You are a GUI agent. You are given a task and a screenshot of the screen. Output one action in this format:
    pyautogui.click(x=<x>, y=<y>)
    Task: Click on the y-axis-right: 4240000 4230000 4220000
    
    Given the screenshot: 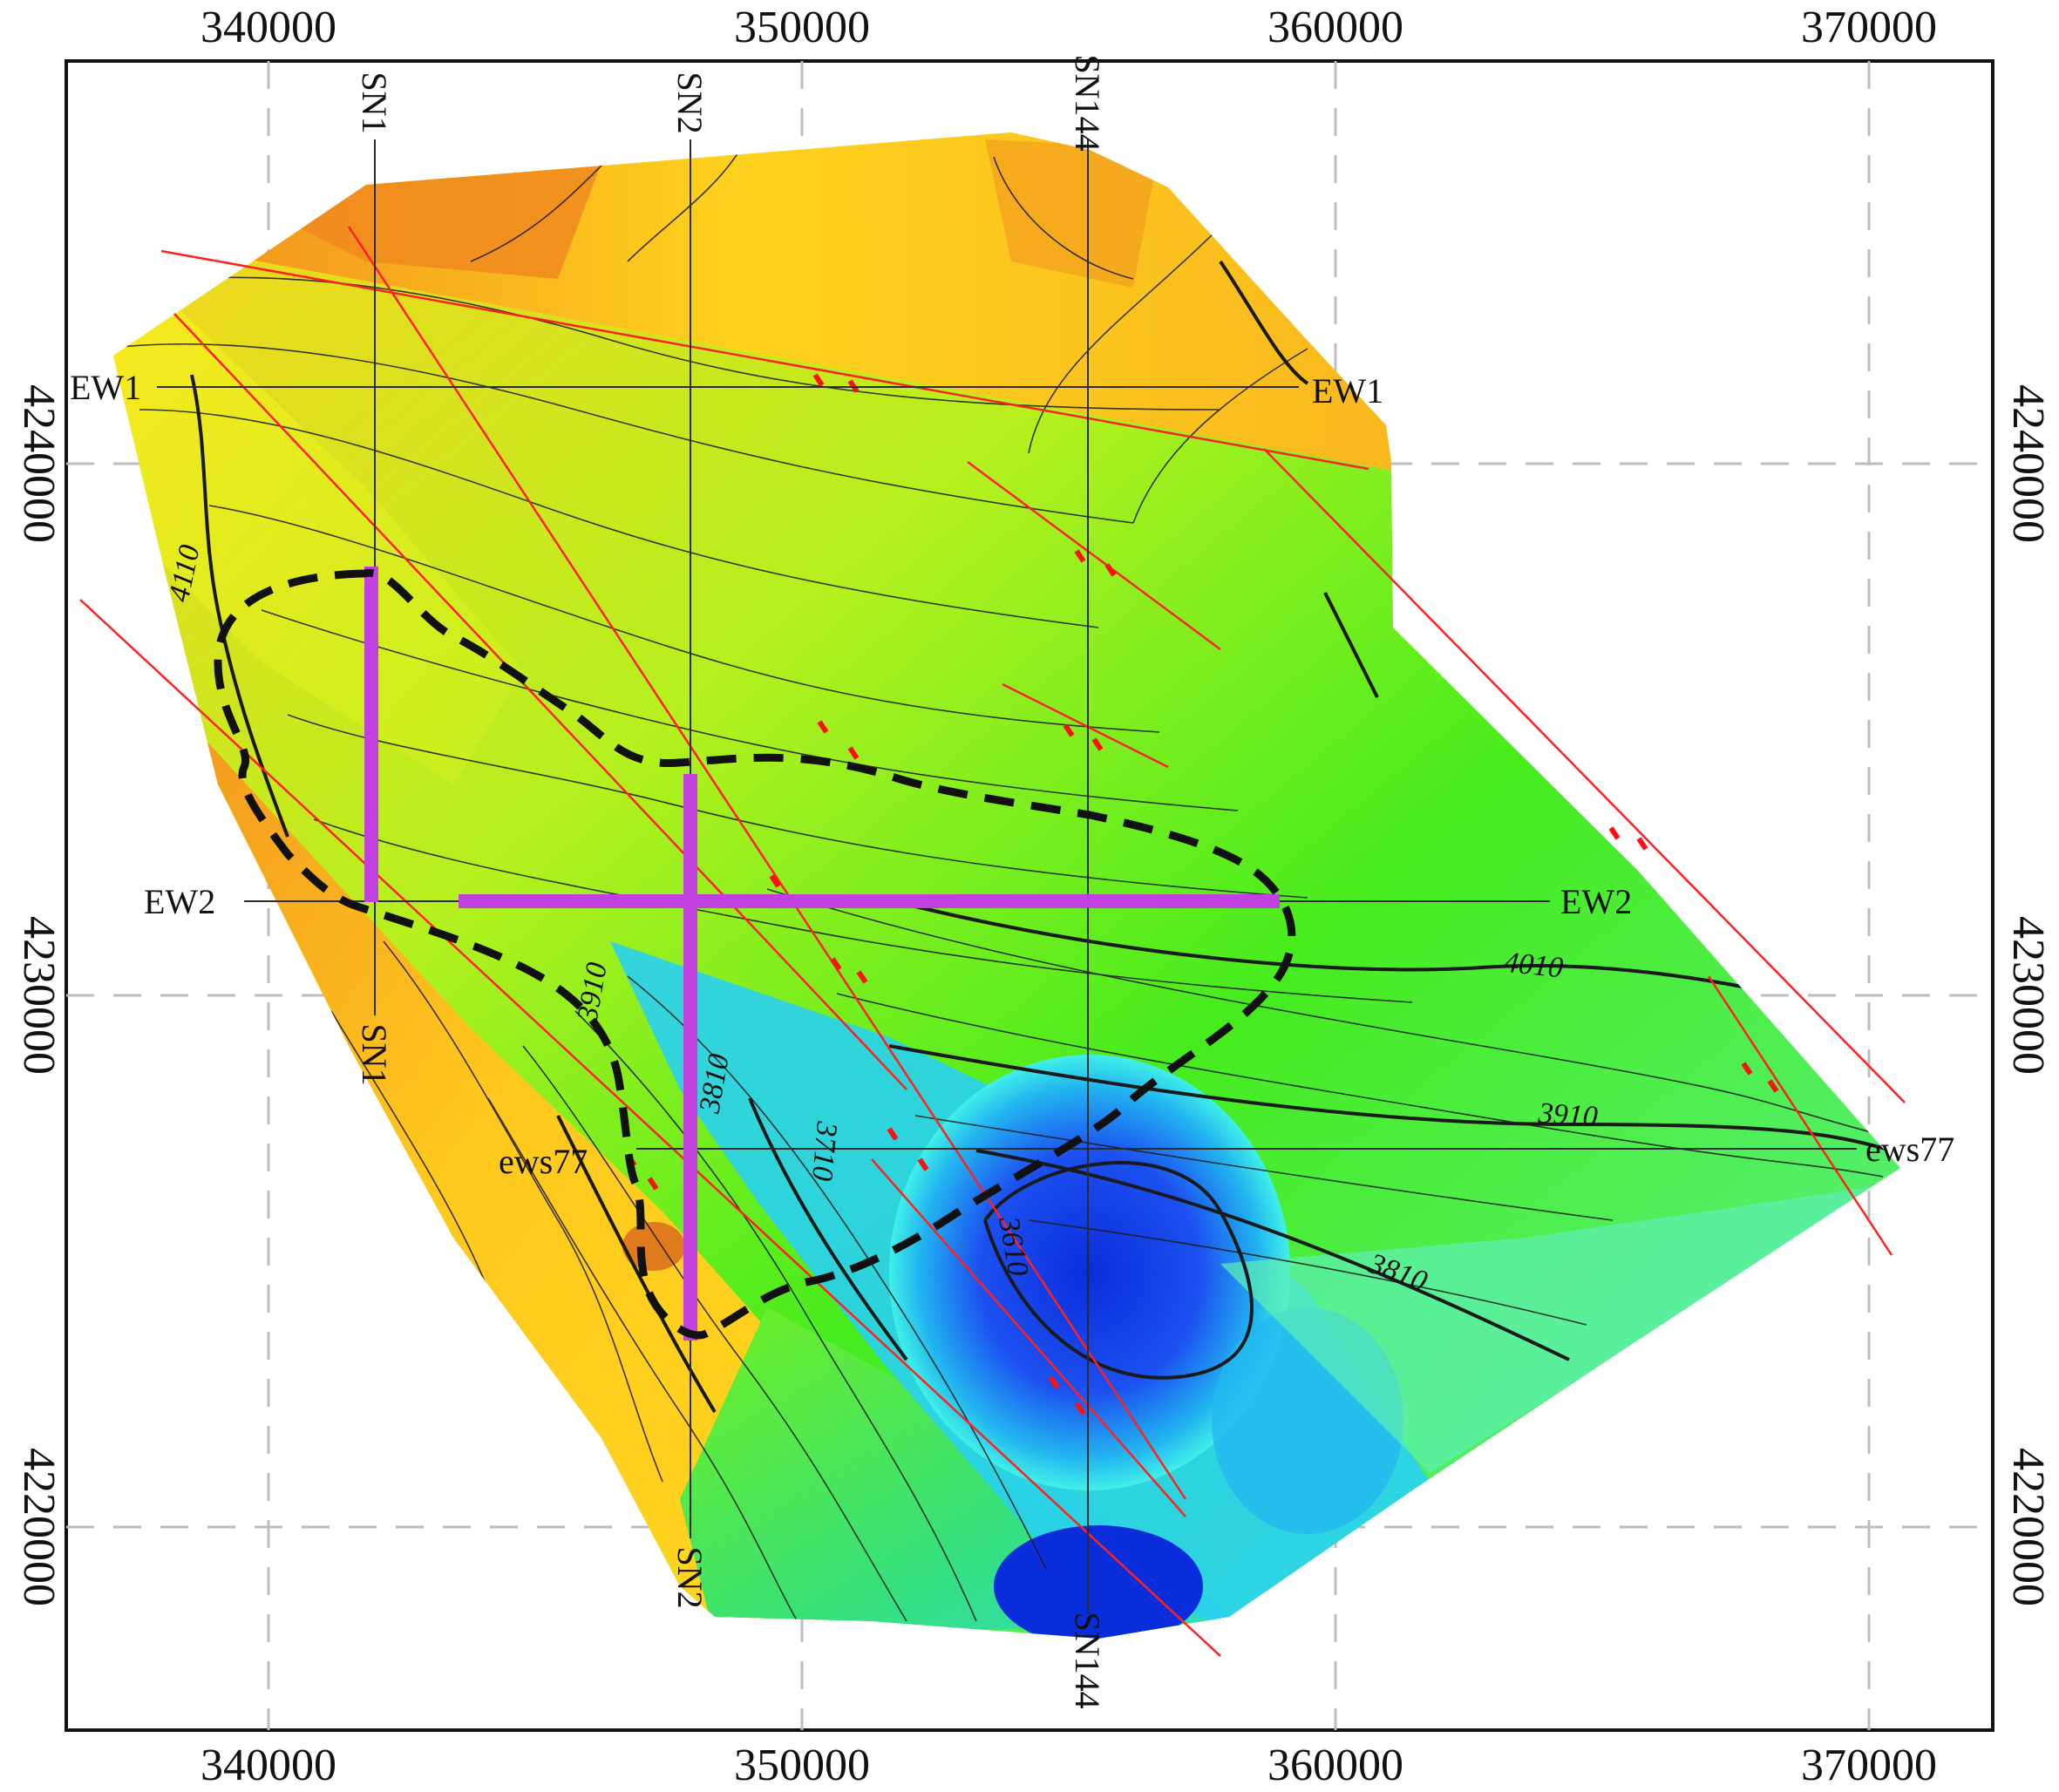 What is the action you would take?
    pyautogui.click(x=2028, y=995)
    